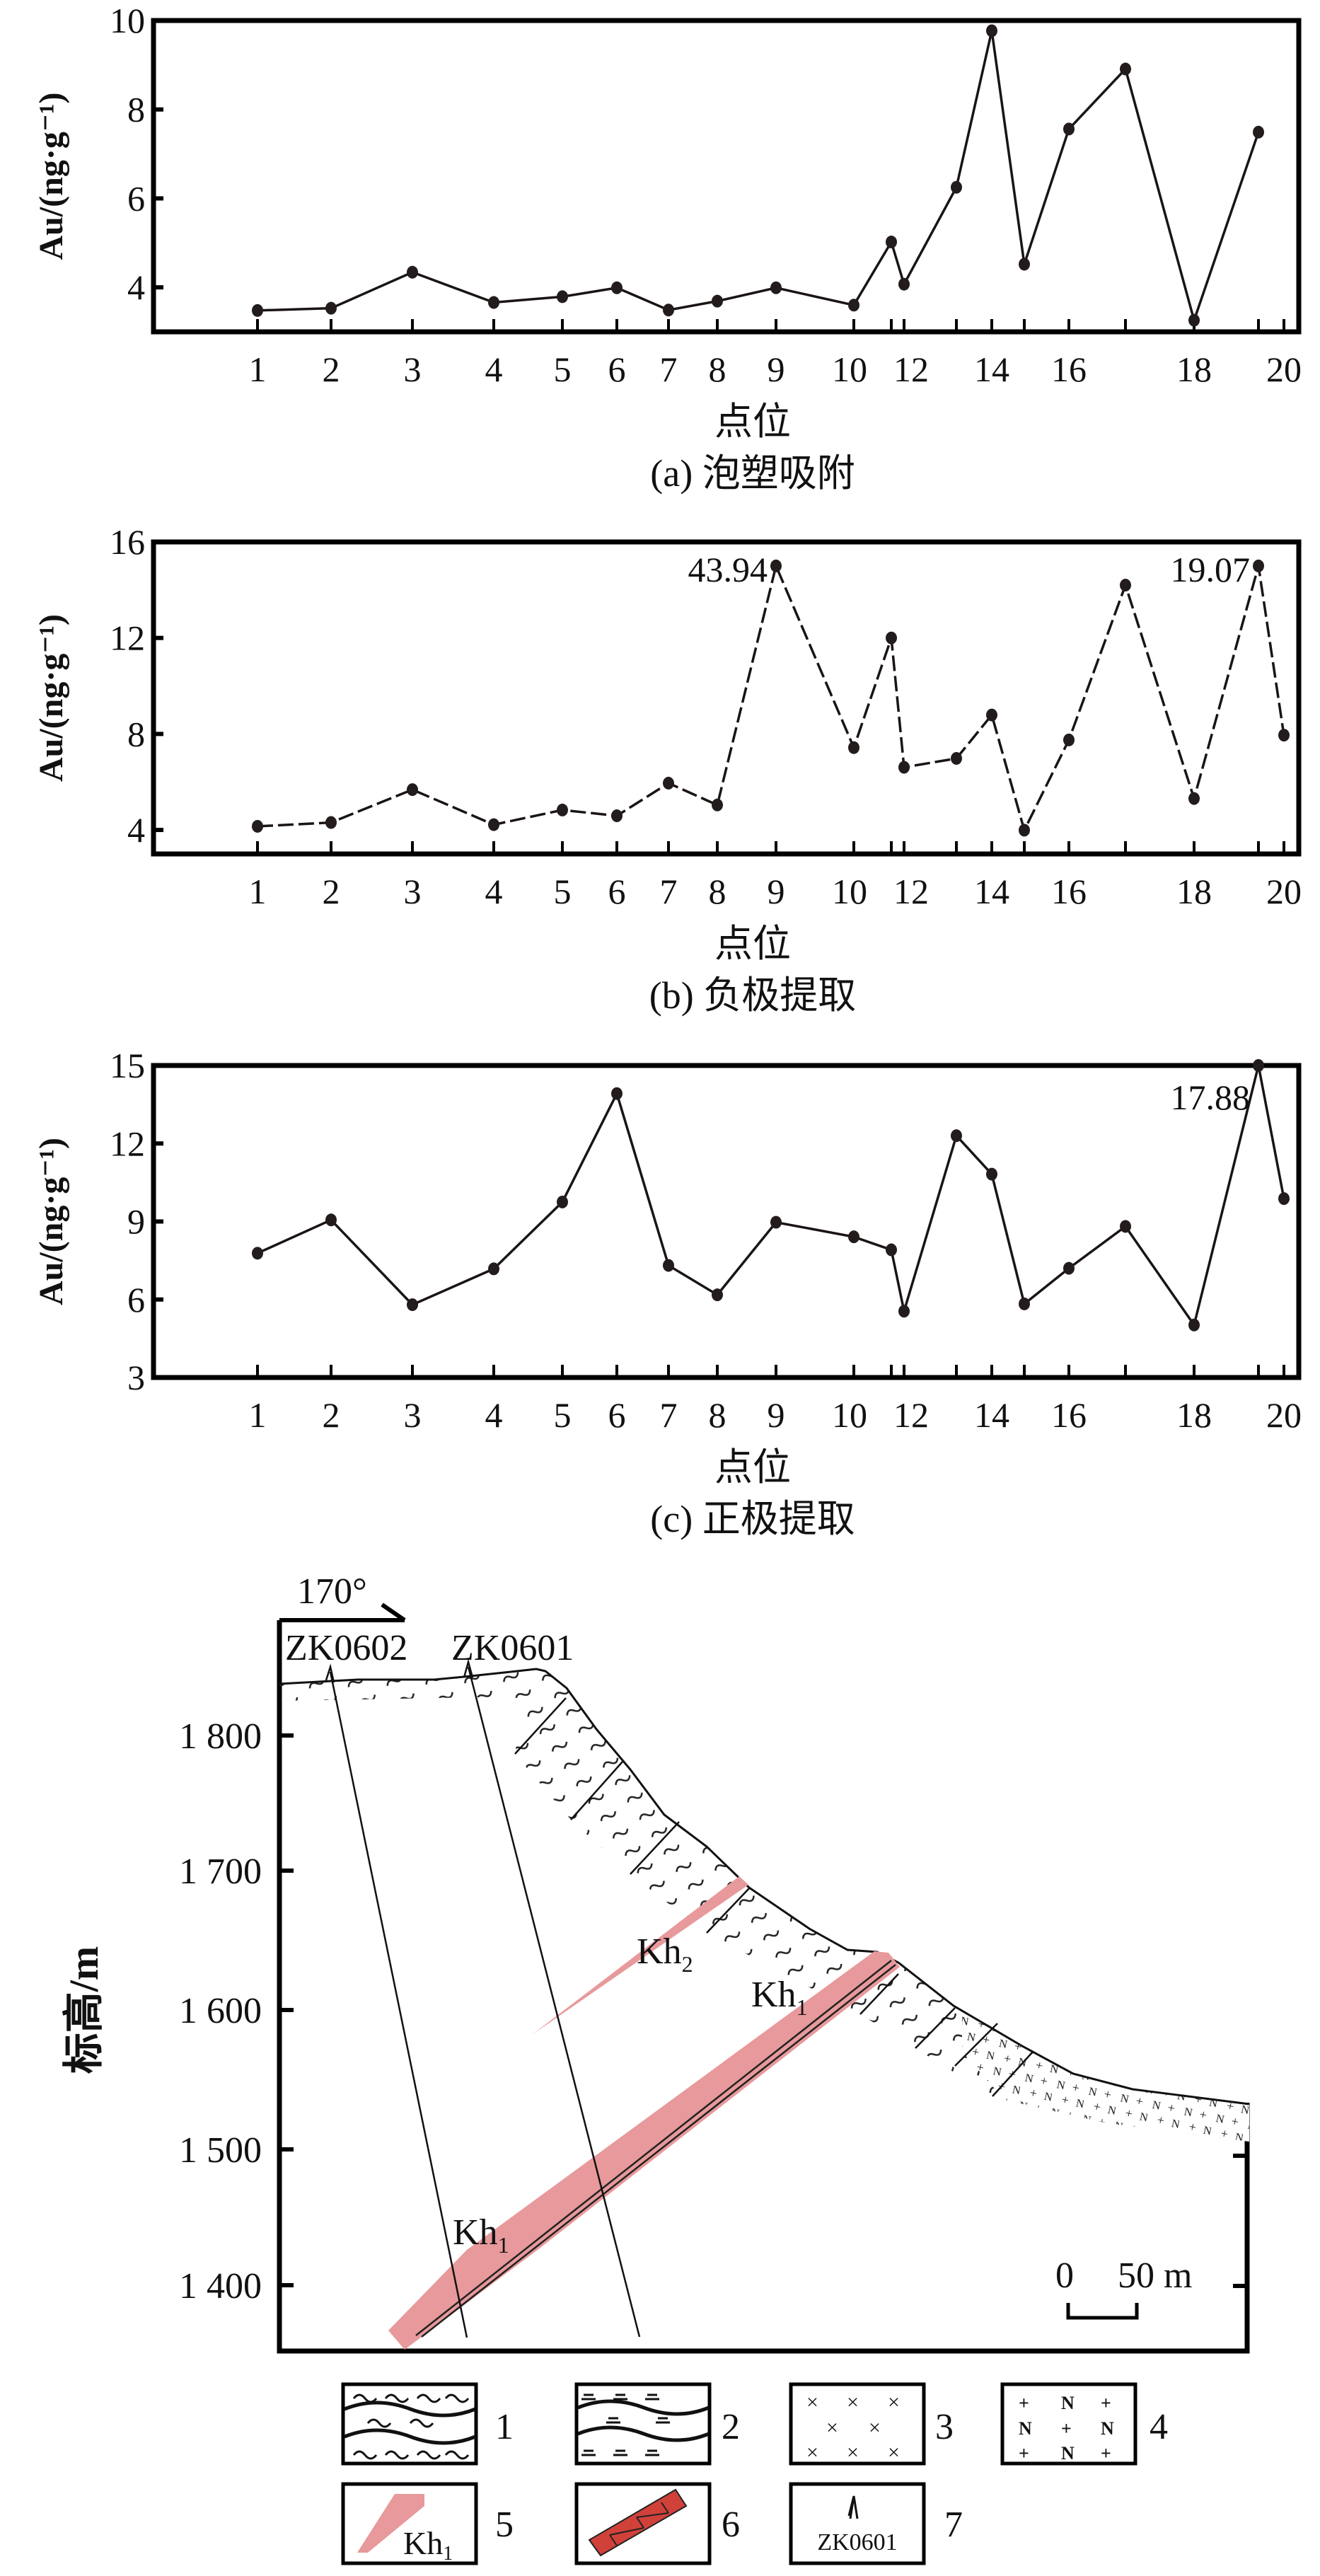 The height and width of the screenshot is (2576, 1320). What do you see at coordinates (329, 1673) in the screenshot?
I see `drillhole-arrow-icon` at bounding box center [329, 1673].